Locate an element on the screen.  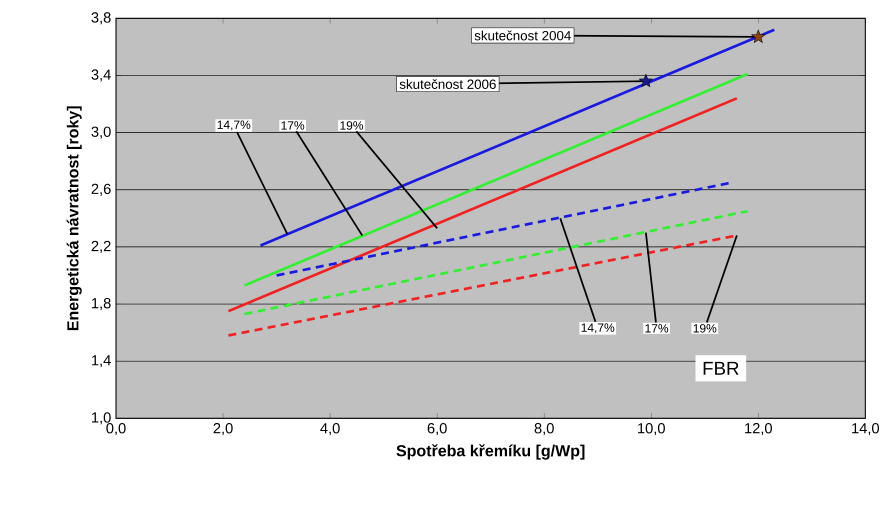
x-tick-label: 8,0 is located at coordinates (544, 429).